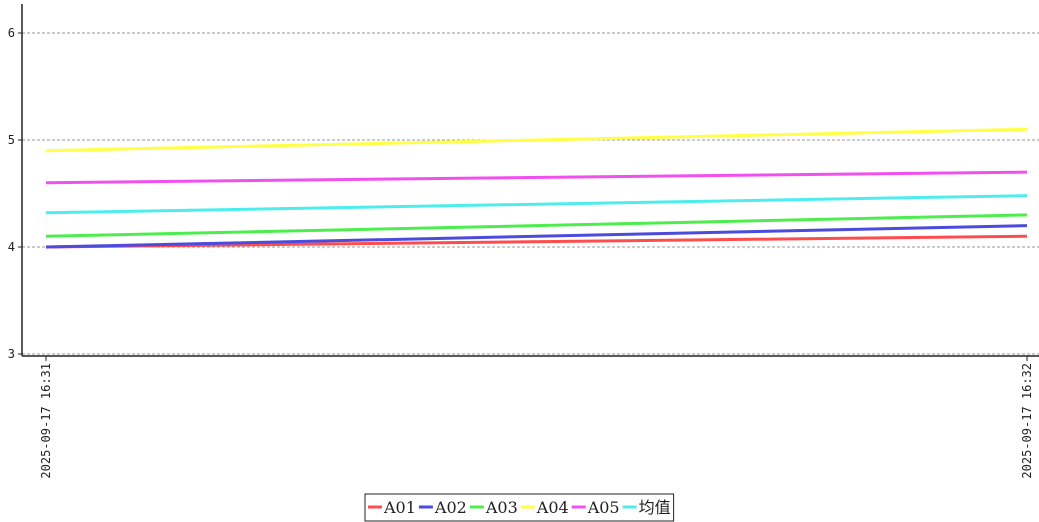 This screenshot has height=522, width=1039. Describe the element at coordinates (536, 177) in the screenshot. I see `series-line-A05` at that location.